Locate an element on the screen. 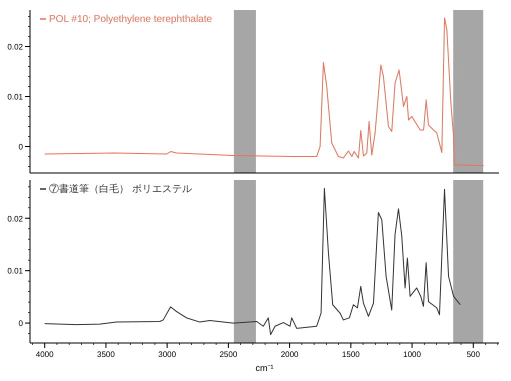  x-tick-label: 3500 is located at coordinates (106, 354).